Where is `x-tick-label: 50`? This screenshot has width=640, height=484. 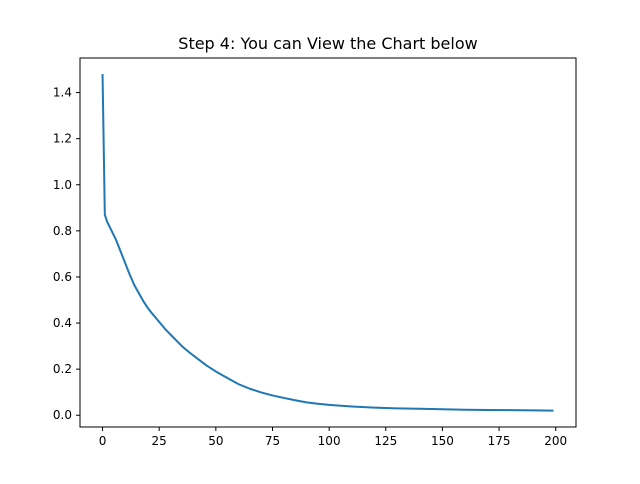 x-tick-label: 50 is located at coordinates (215, 441).